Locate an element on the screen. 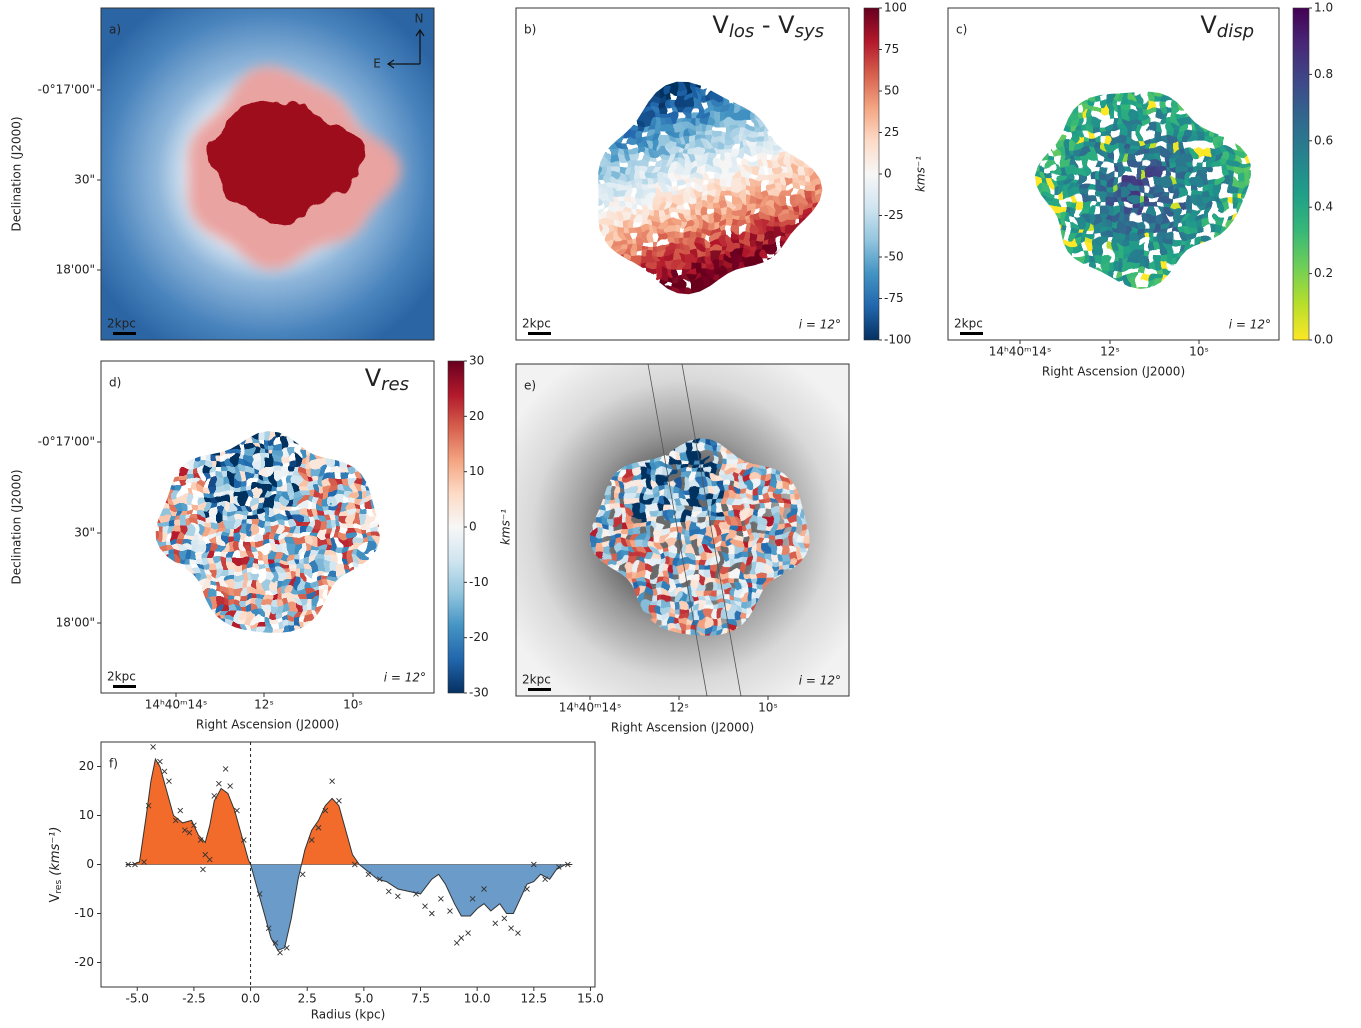 This screenshot has width=1361, height=1028. panel-frame is located at coordinates (682, 174).